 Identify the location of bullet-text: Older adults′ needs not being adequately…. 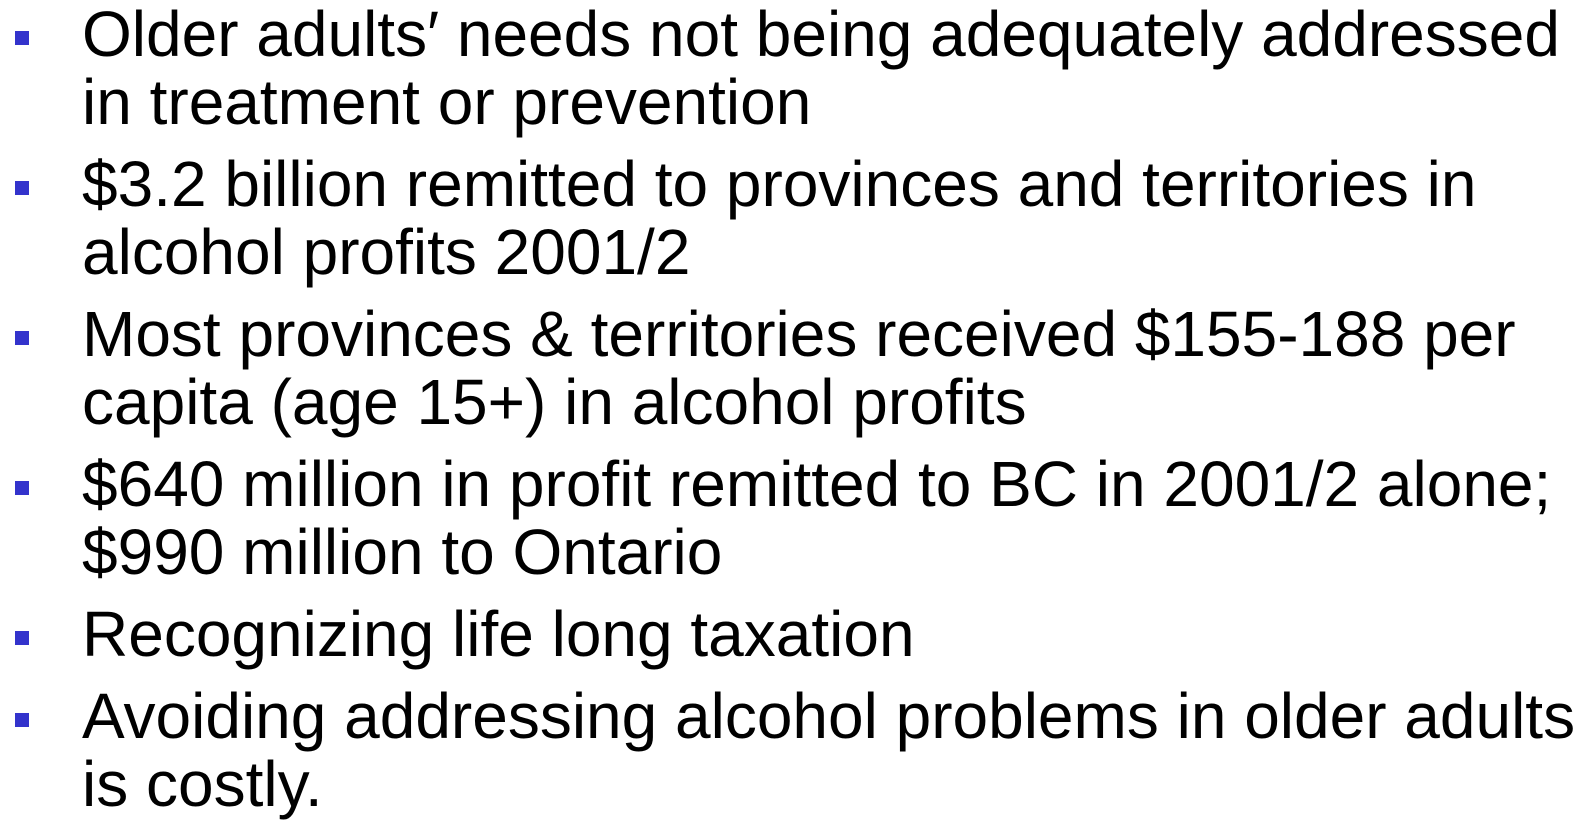
(821, 35).